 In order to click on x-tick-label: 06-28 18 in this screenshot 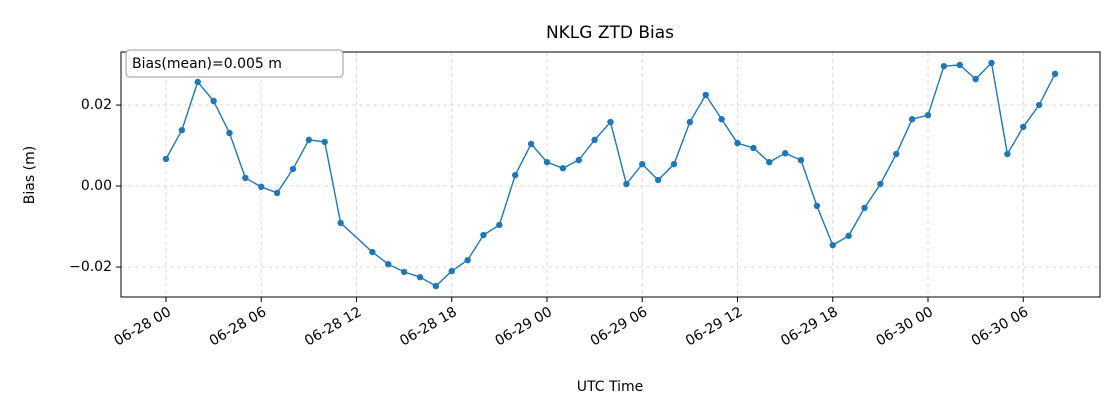, I will do `click(428, 326)`.